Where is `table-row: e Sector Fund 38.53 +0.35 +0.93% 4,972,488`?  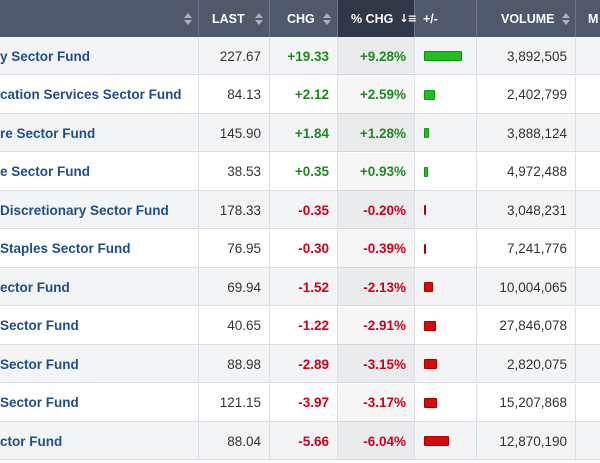
table-row: e Sector Fund 38.53 +0.35 +0.93% 4,972,488 is located at coordinates (300, 171).